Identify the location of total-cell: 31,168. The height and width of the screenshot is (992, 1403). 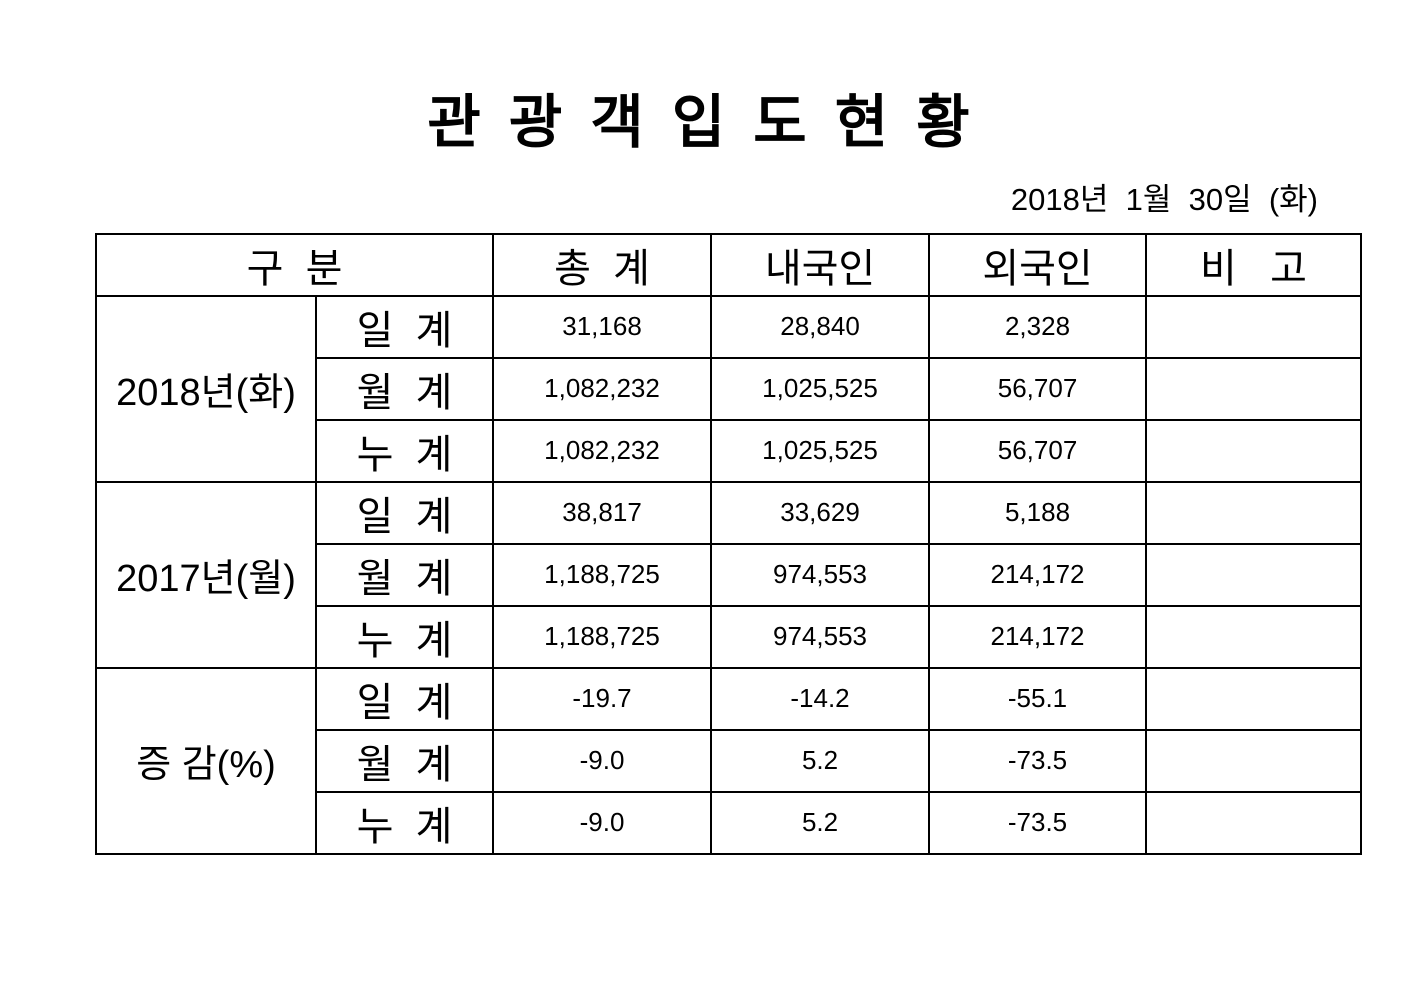
(602, 326).